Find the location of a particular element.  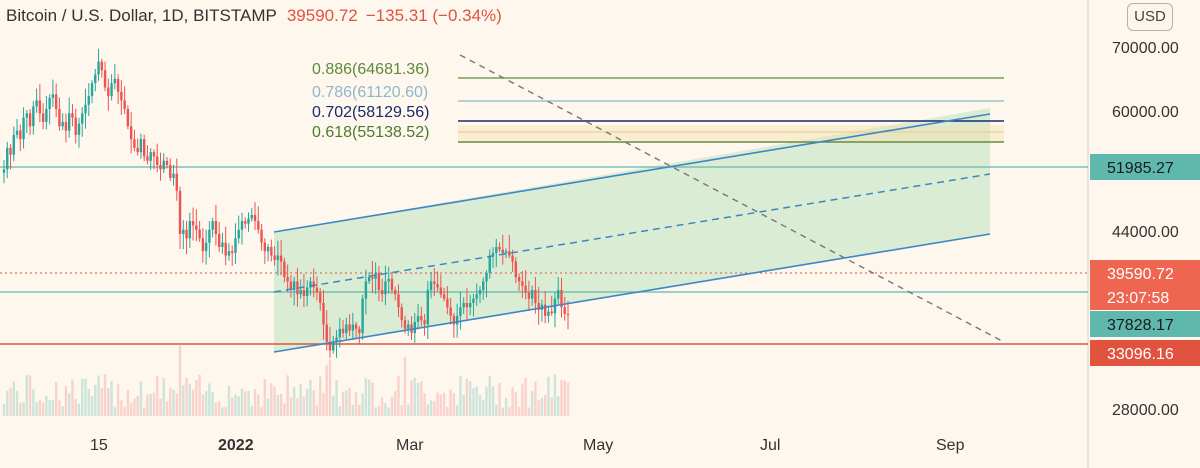

badge-37828: 37828.17 is located at coordinates (1145, 324).